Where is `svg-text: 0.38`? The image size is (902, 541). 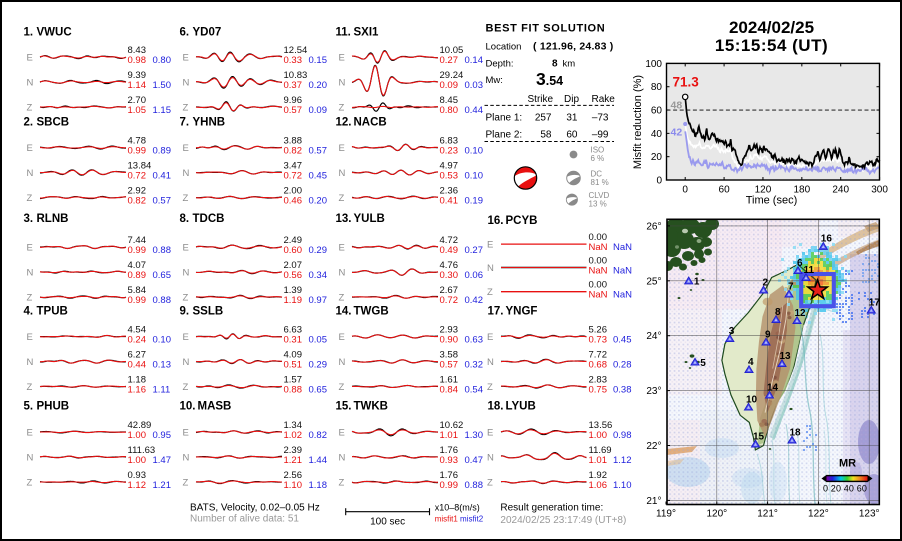
svg-text: 0.38 is located at coordinates (622, 389).